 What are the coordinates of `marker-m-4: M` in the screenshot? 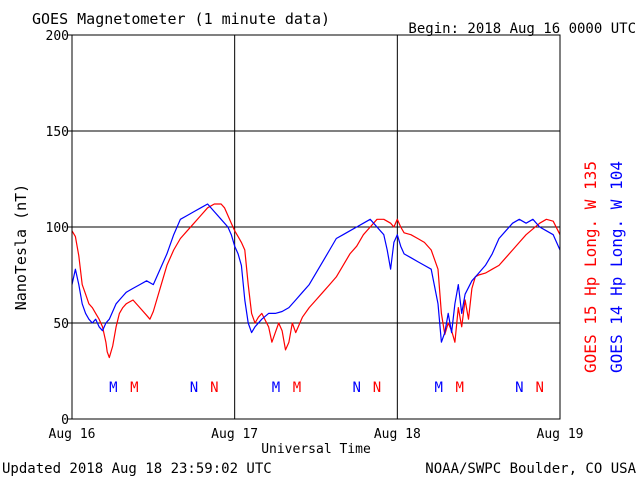 It's located at (276, 388).